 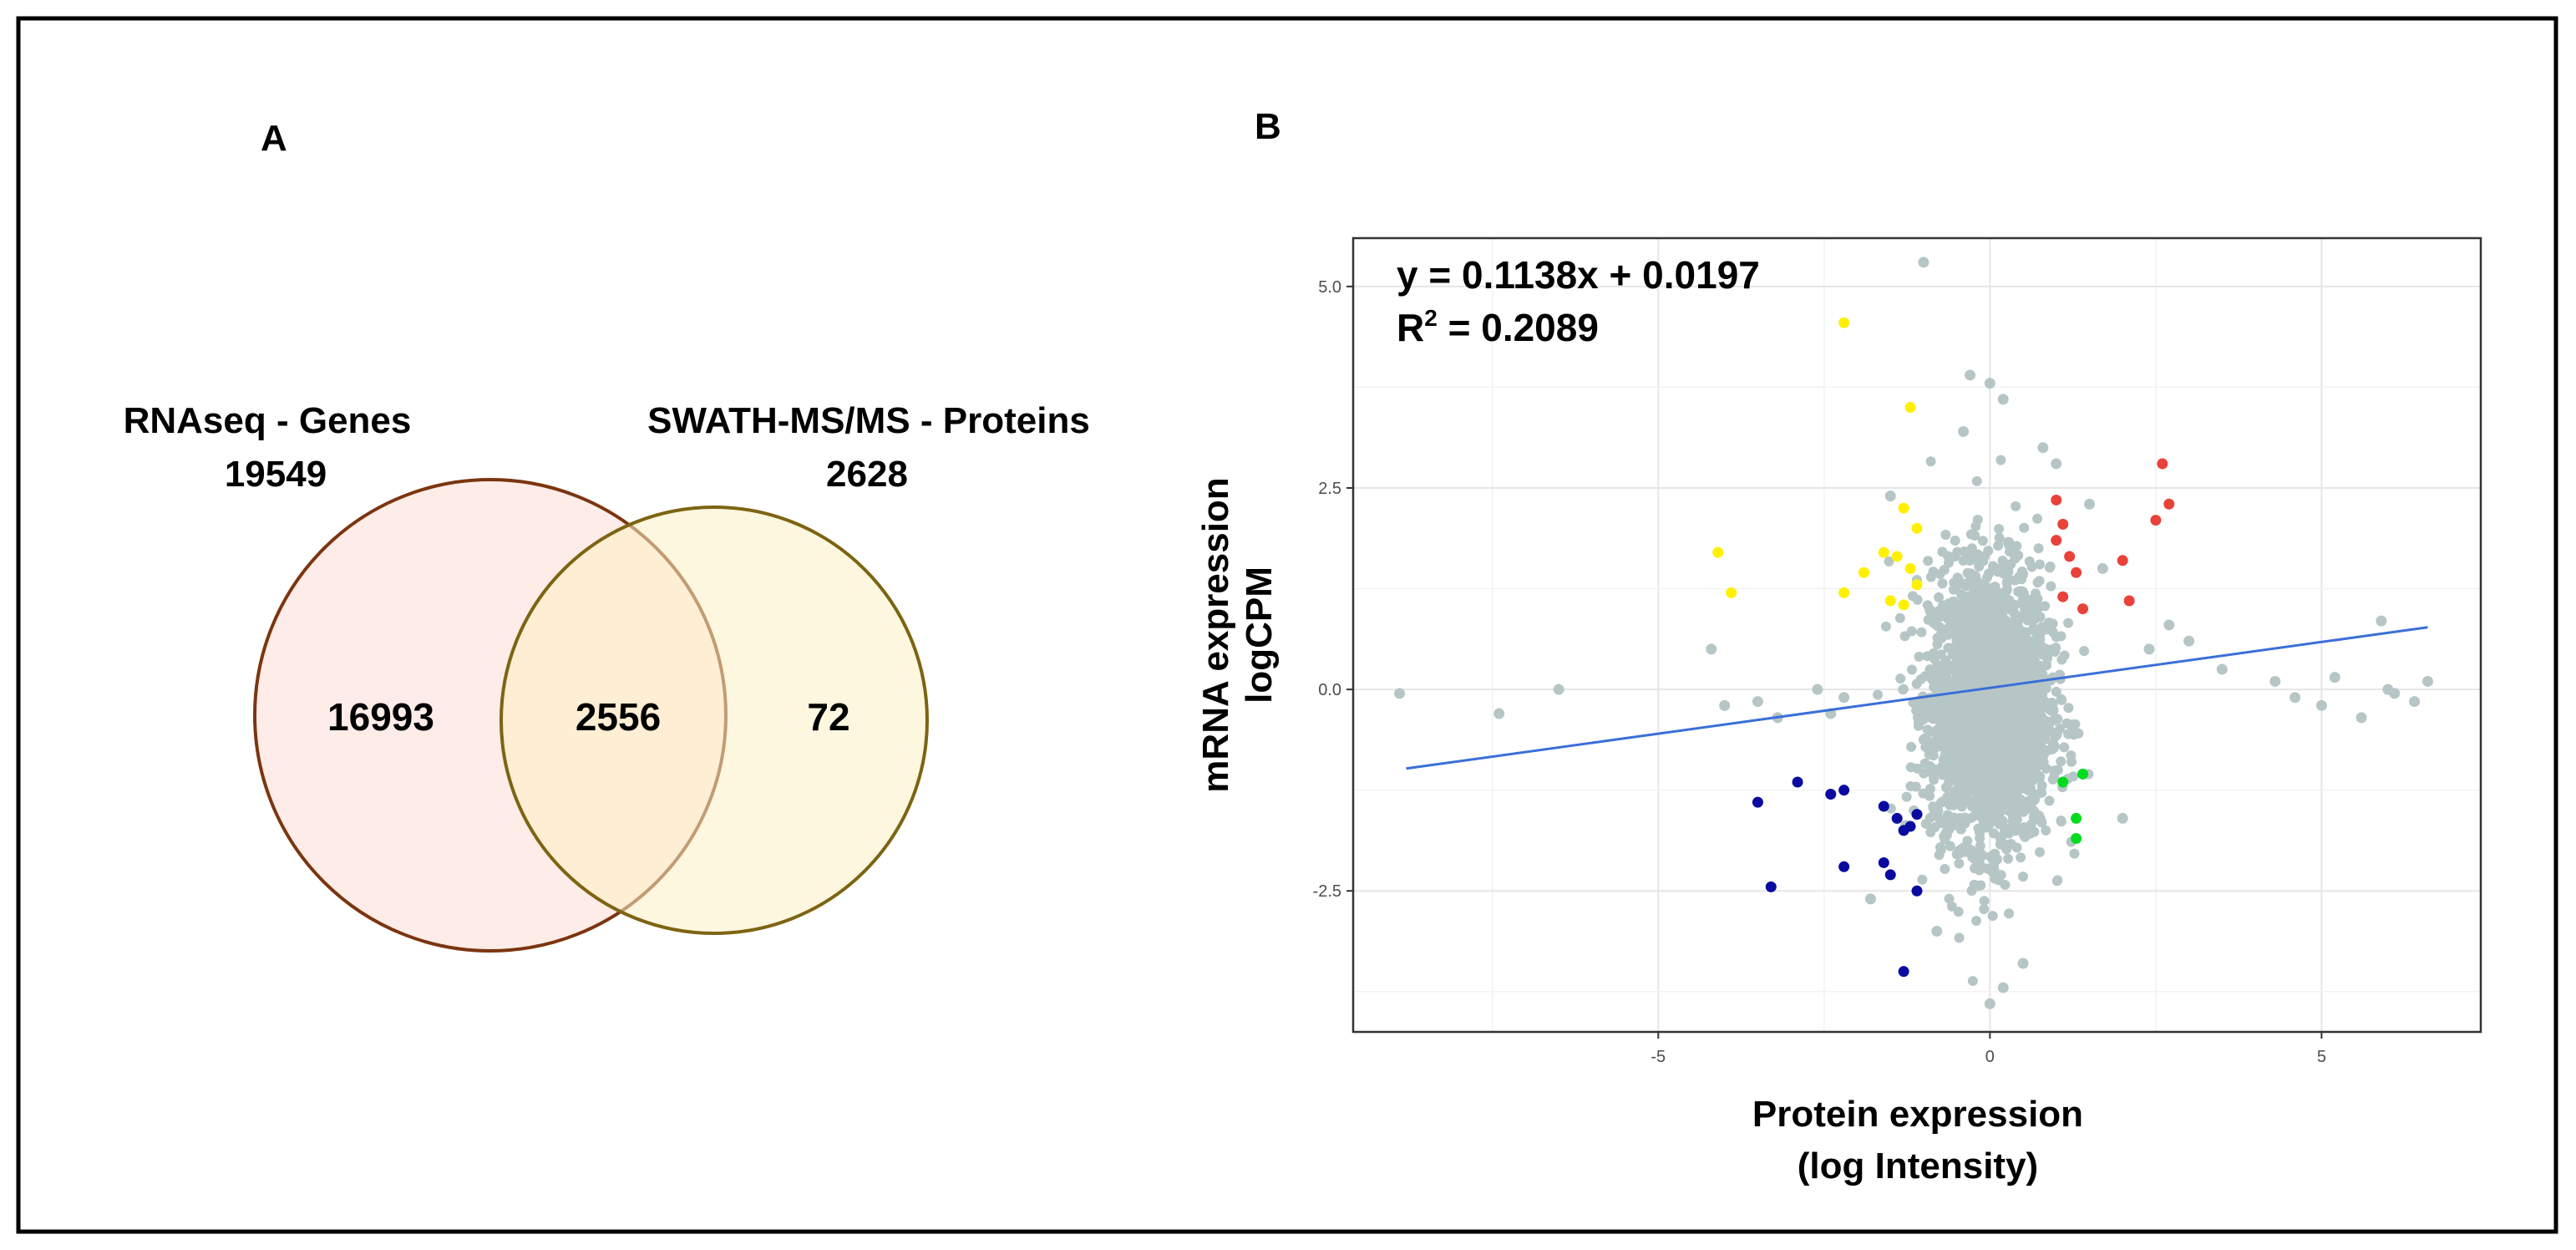 What do you see at coordinates (1917, 1115) in the screenshot?
I see `x-axis-title-line1: Protein expression` at bounding box center [1917, 1115].